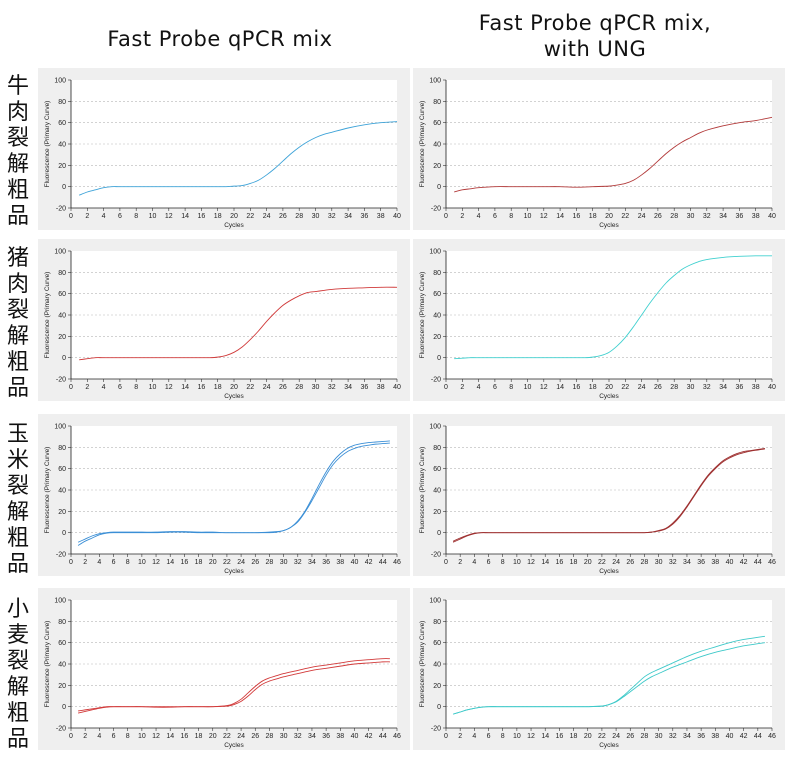 The height and width of the screenshot is (758, 791). Describe the element at coordinates (47, 315) in the screenshot. I see `y-axis-label: Fluorescence (Primary Curve)` at that location.